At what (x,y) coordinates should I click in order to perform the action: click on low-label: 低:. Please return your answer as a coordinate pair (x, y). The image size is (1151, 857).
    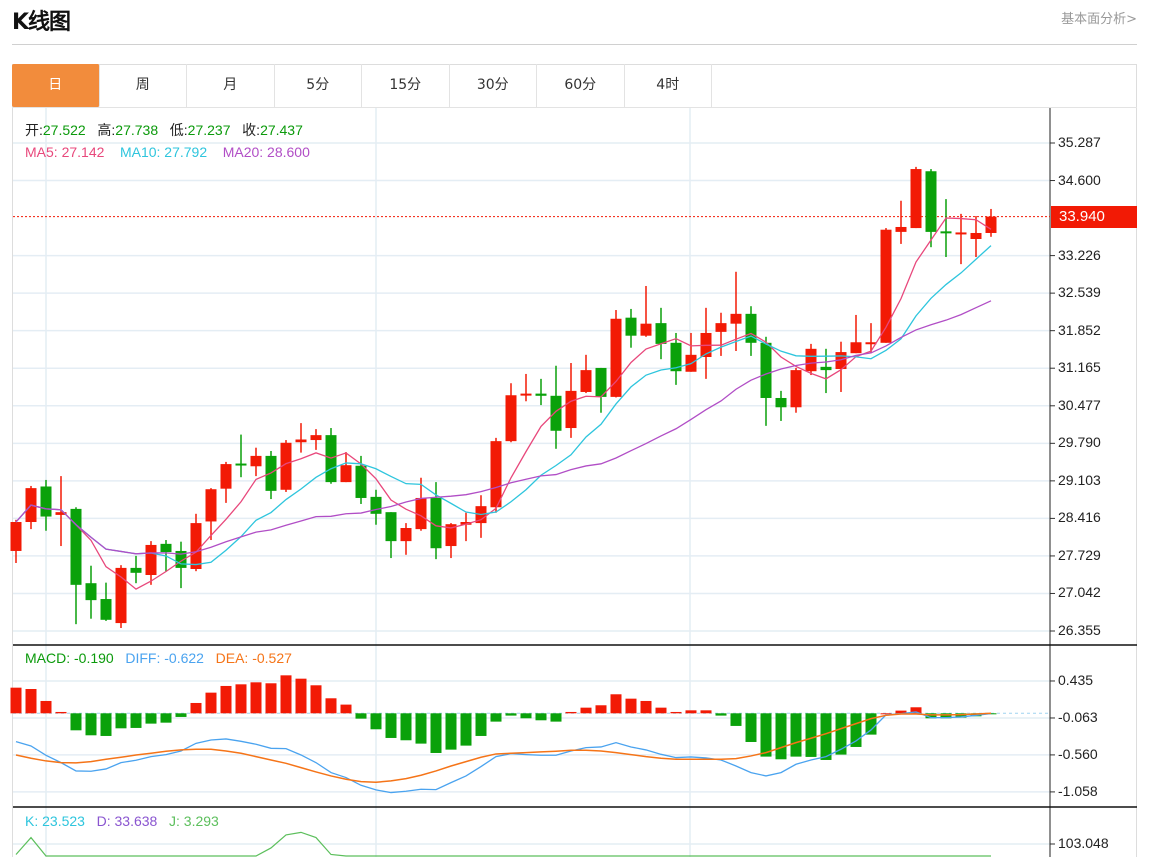
    Looking at the image, I should click on (178, 130).